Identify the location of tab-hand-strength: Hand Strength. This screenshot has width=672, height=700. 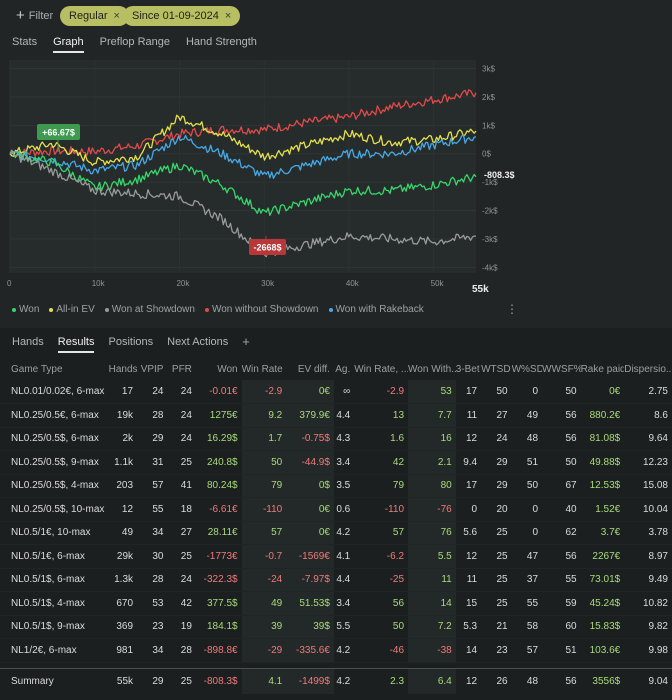
(221, 42).